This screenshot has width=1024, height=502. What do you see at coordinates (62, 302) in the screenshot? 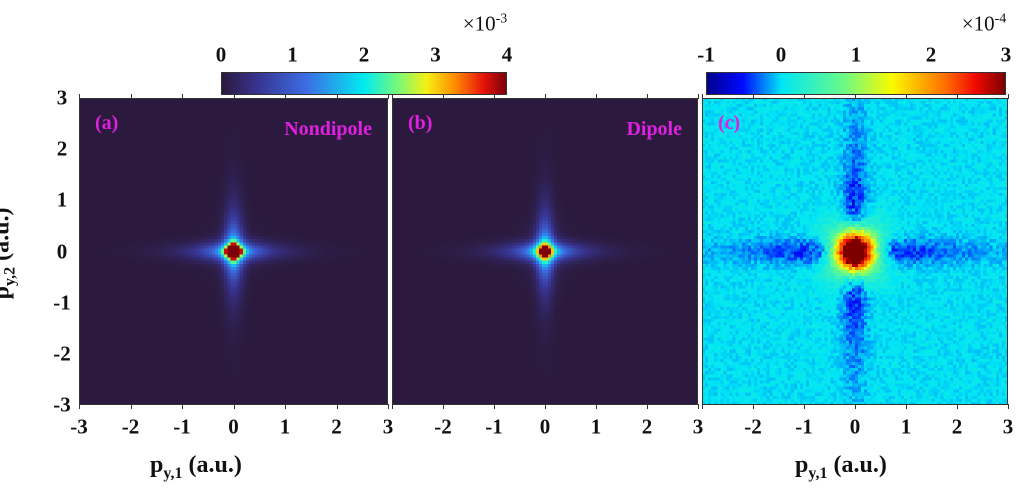
I see `y-tick-label: -1` at bounding box center [62, 302].